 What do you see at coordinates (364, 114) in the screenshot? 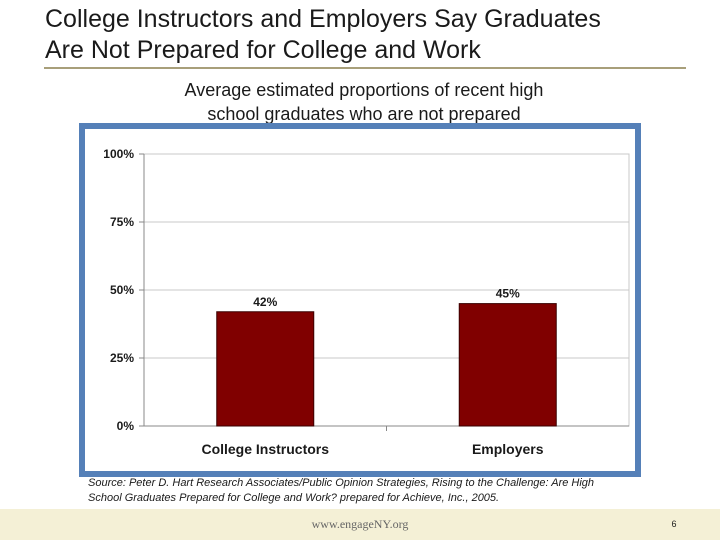
I see `chart-subtitle-line-2: school graduates who are not prepared` at bounding box center [364, 114].